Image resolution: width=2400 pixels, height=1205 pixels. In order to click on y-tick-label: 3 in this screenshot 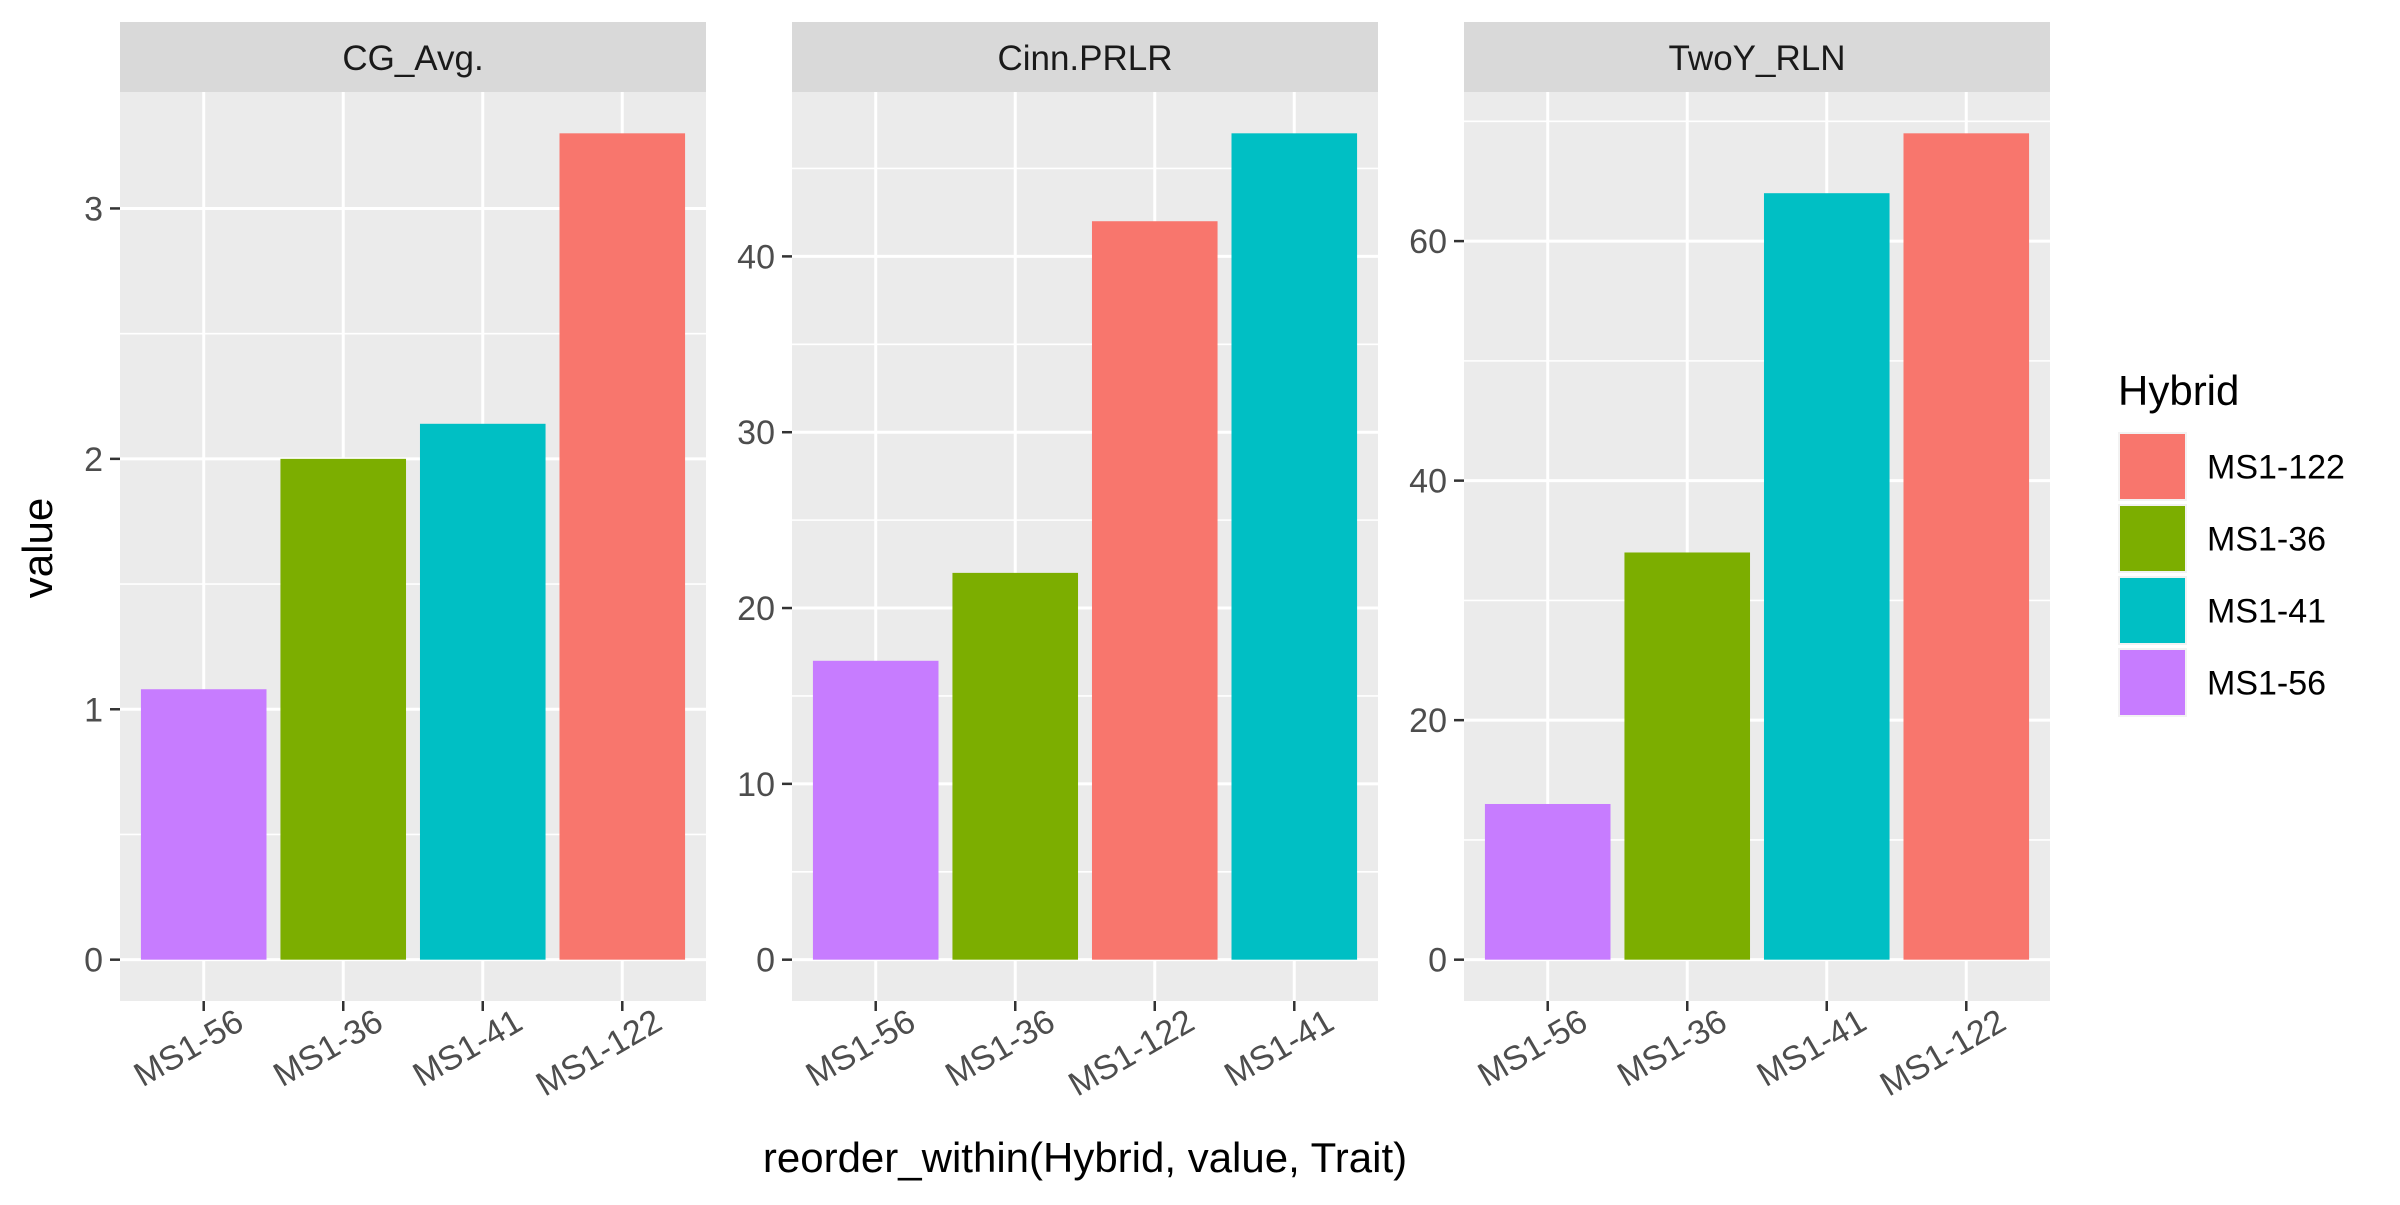, I will do `click(93, 209)`.